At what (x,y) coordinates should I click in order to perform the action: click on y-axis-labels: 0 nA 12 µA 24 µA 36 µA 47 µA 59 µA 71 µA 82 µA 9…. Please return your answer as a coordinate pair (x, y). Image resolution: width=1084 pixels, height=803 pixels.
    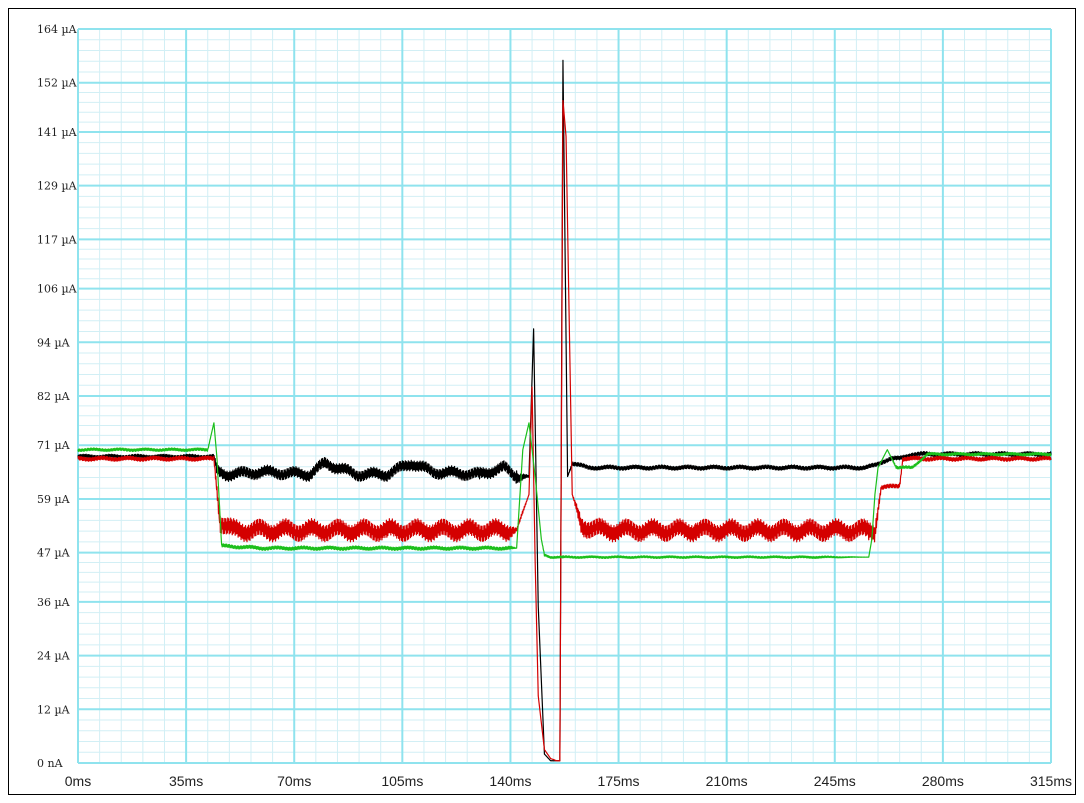
    Looking at the image, I should click on (57, 396).